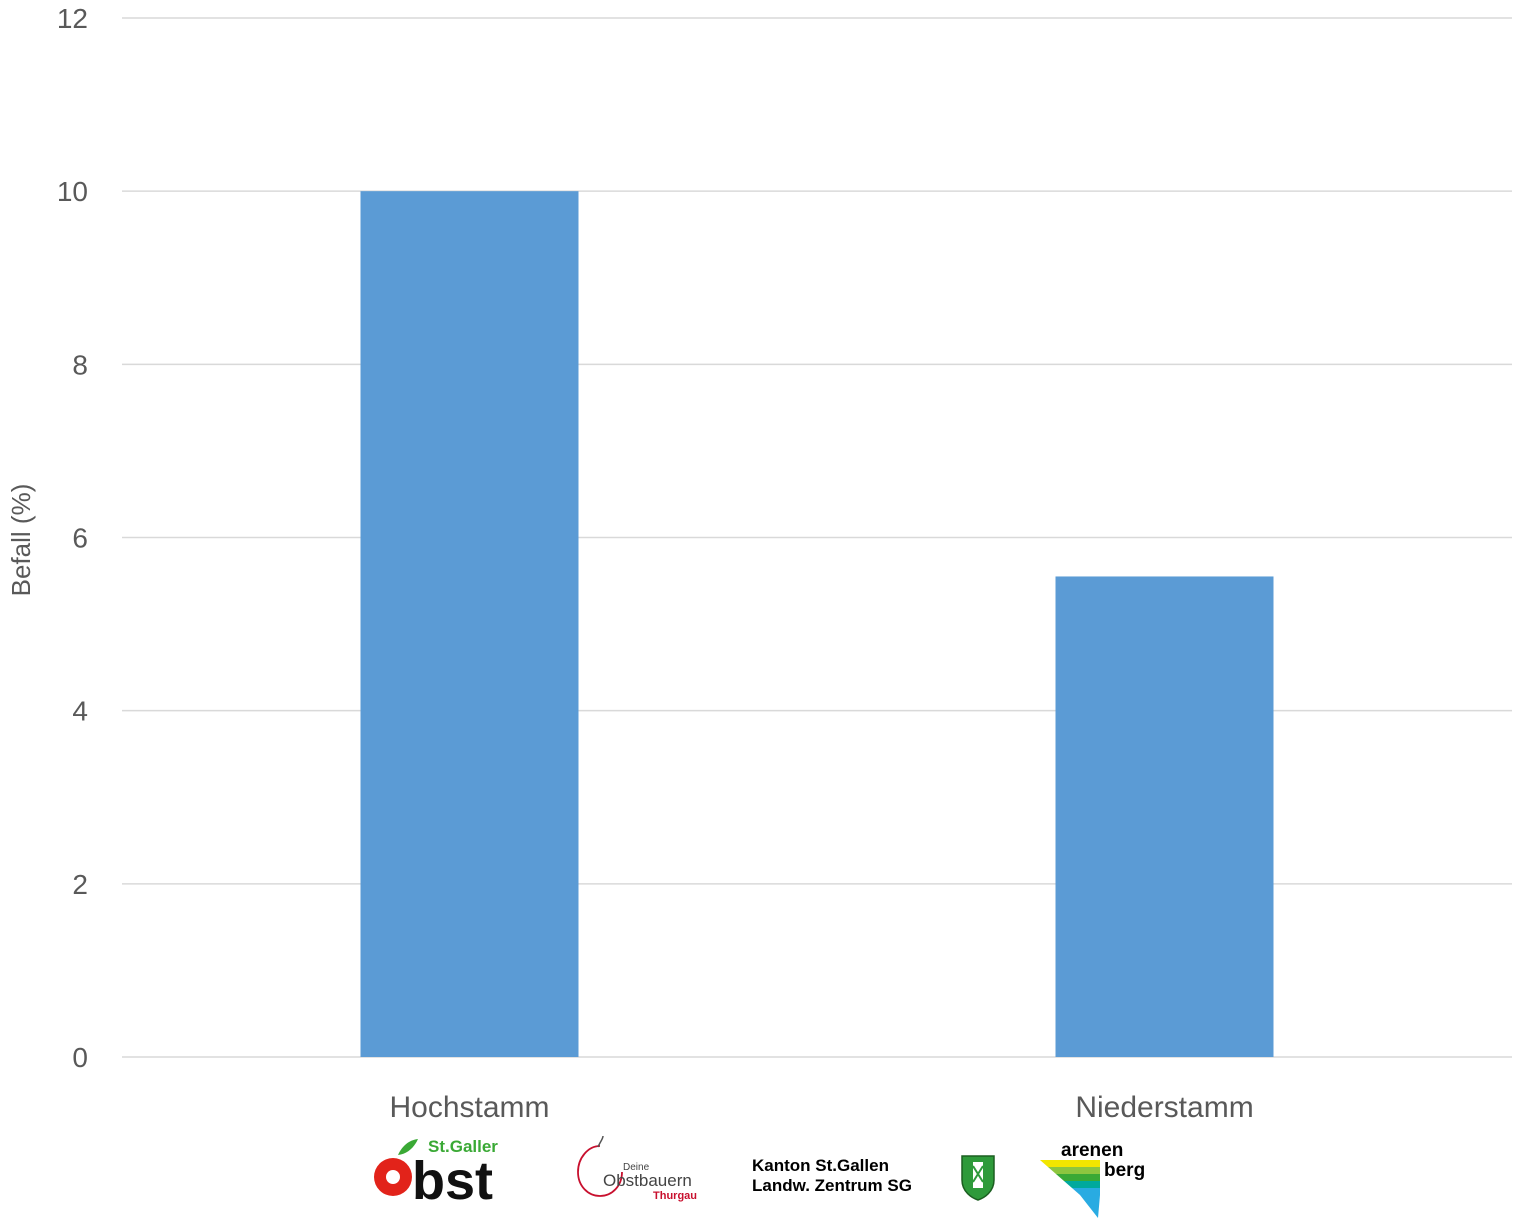  What do you see at coordinates (1164, 1107) in the screenshot?
I see `x-category-label: Niederstamm` at bounding box center [1164, 1107].